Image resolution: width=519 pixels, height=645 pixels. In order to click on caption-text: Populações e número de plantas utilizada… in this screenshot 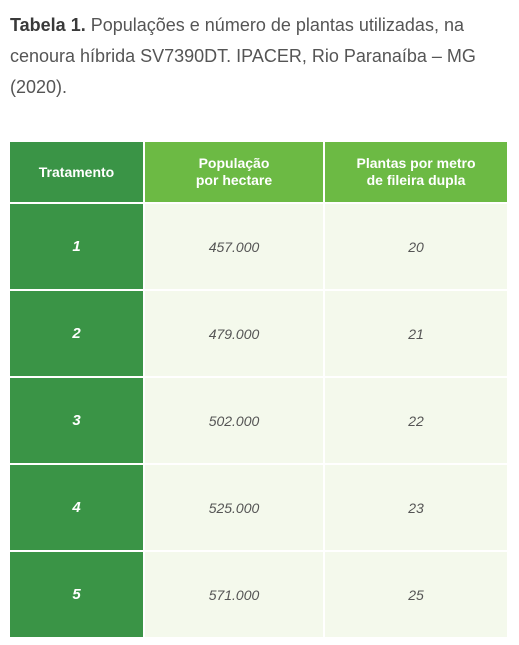, I will do `click(243, 56)`.